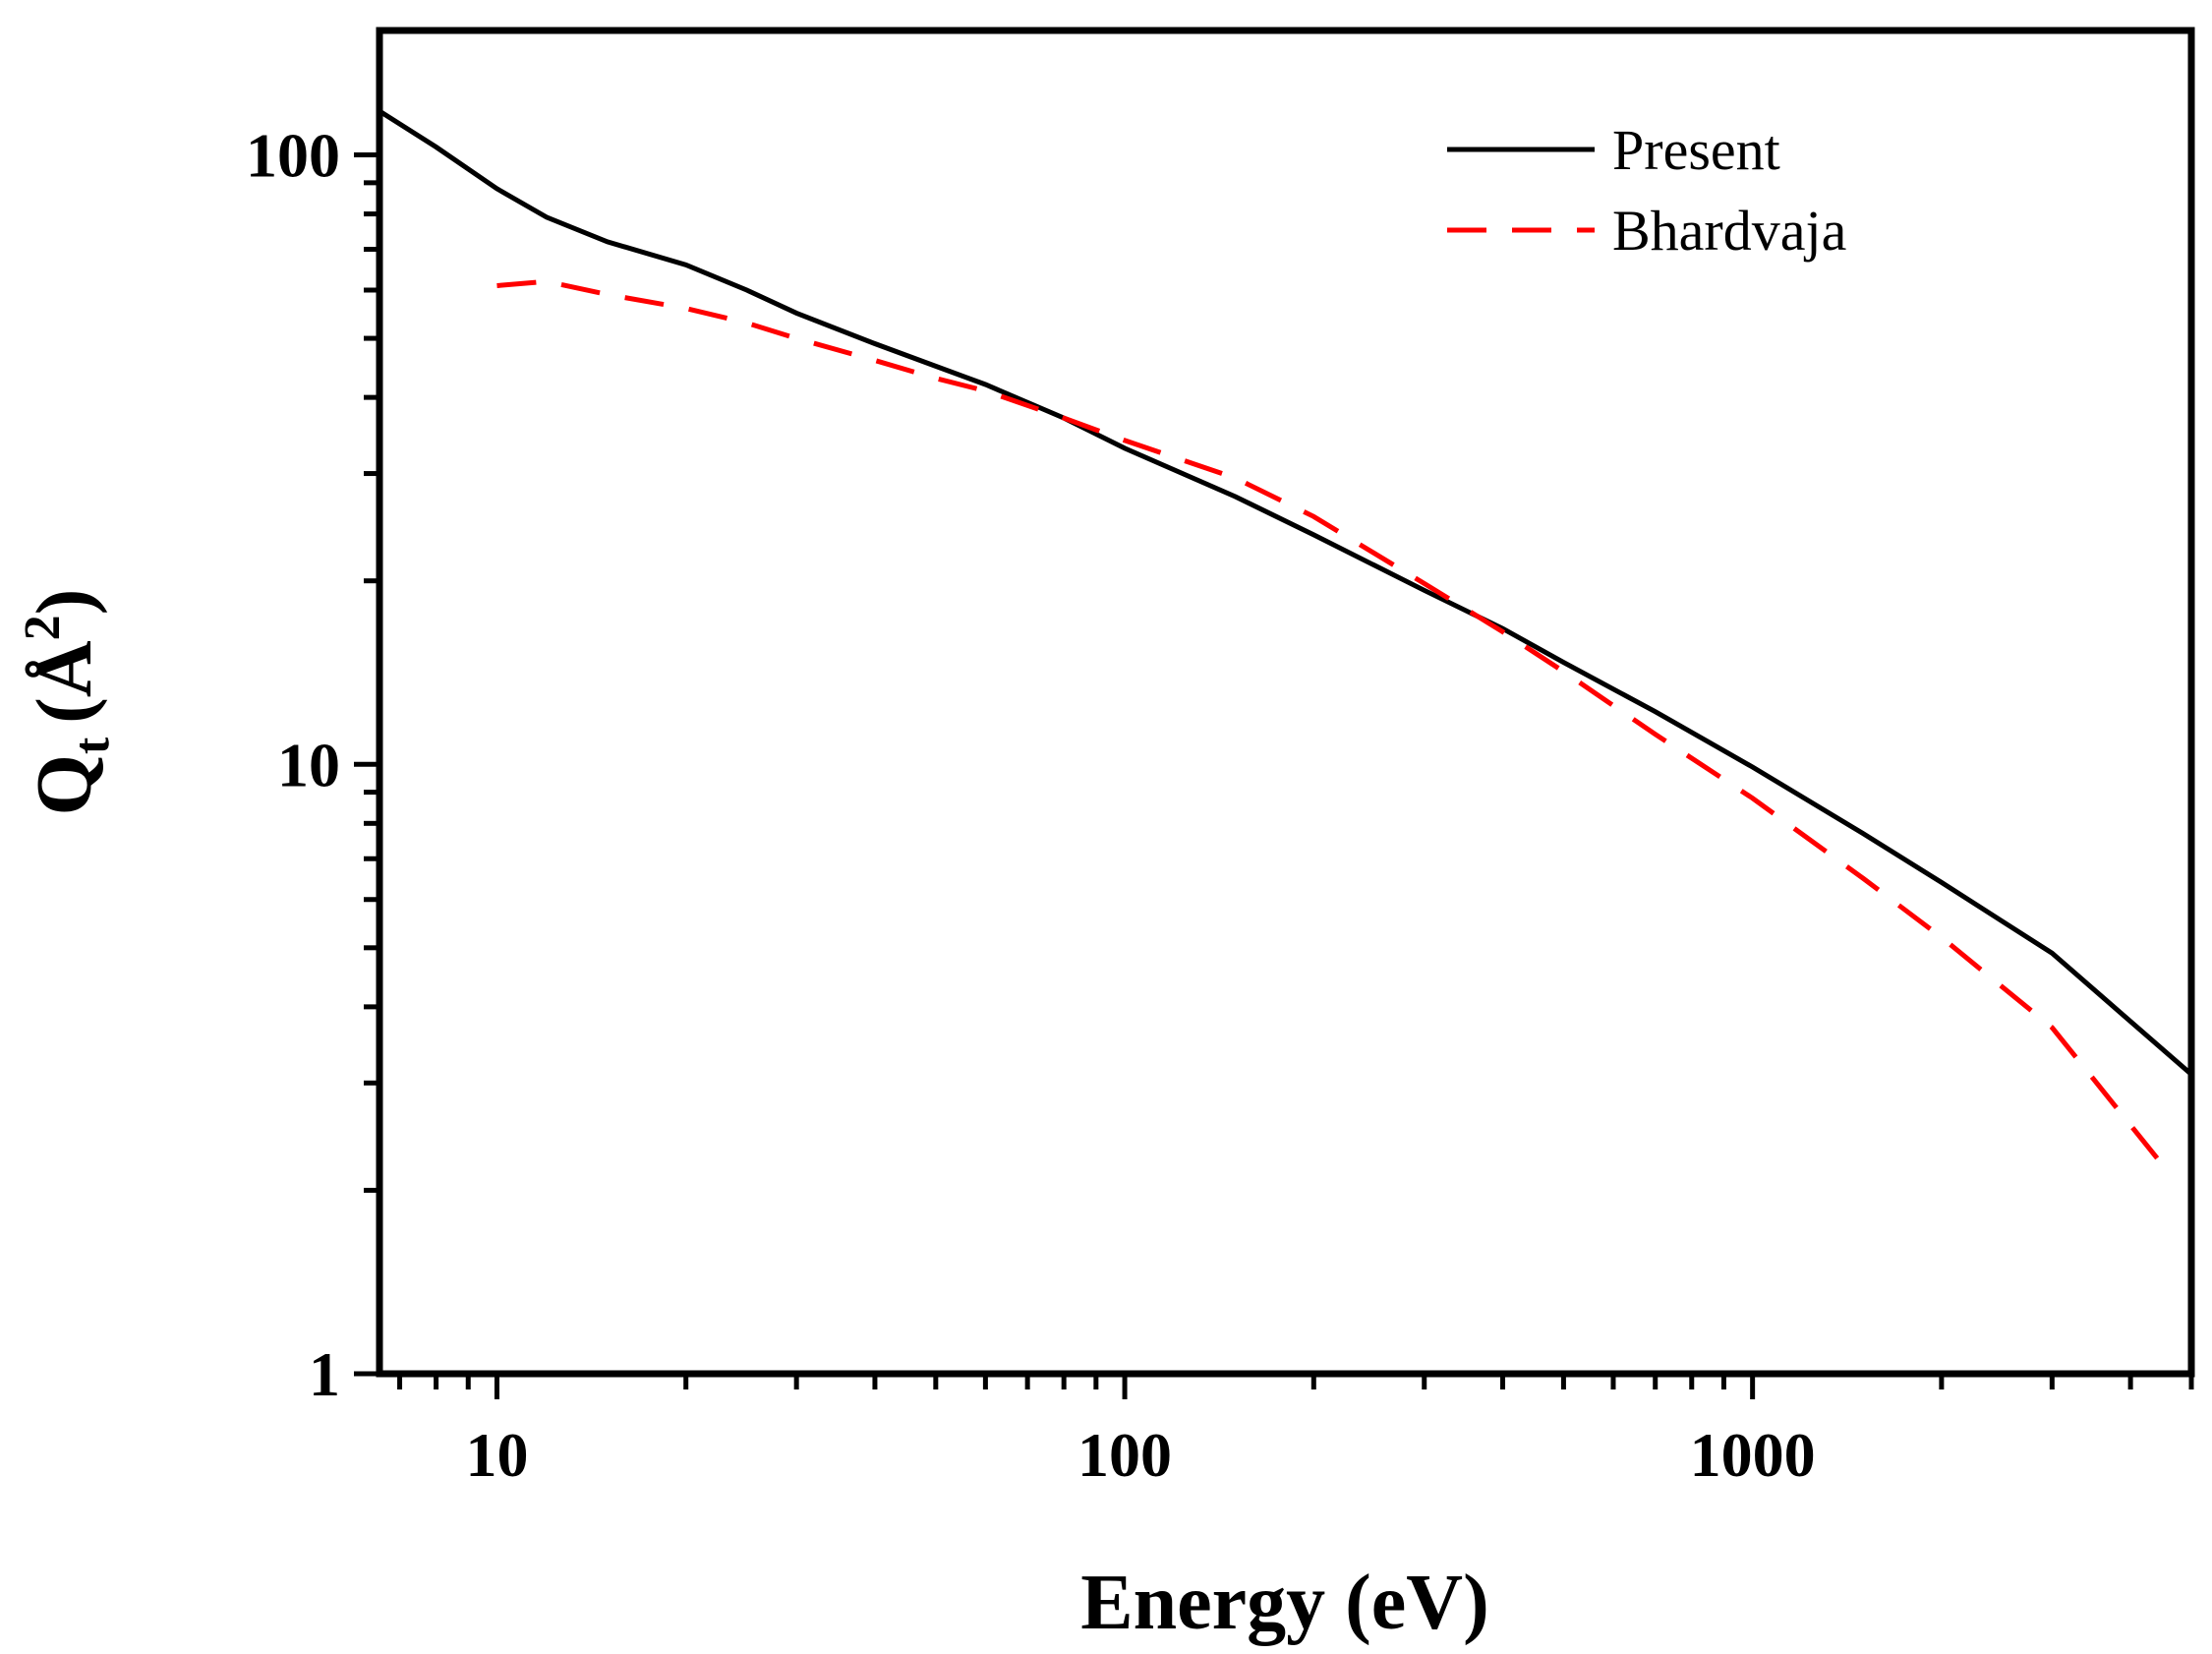  Describe the element at coordinates (43, 627) in the screenshot. I see `y-axis-title-sup: 2` at that location.